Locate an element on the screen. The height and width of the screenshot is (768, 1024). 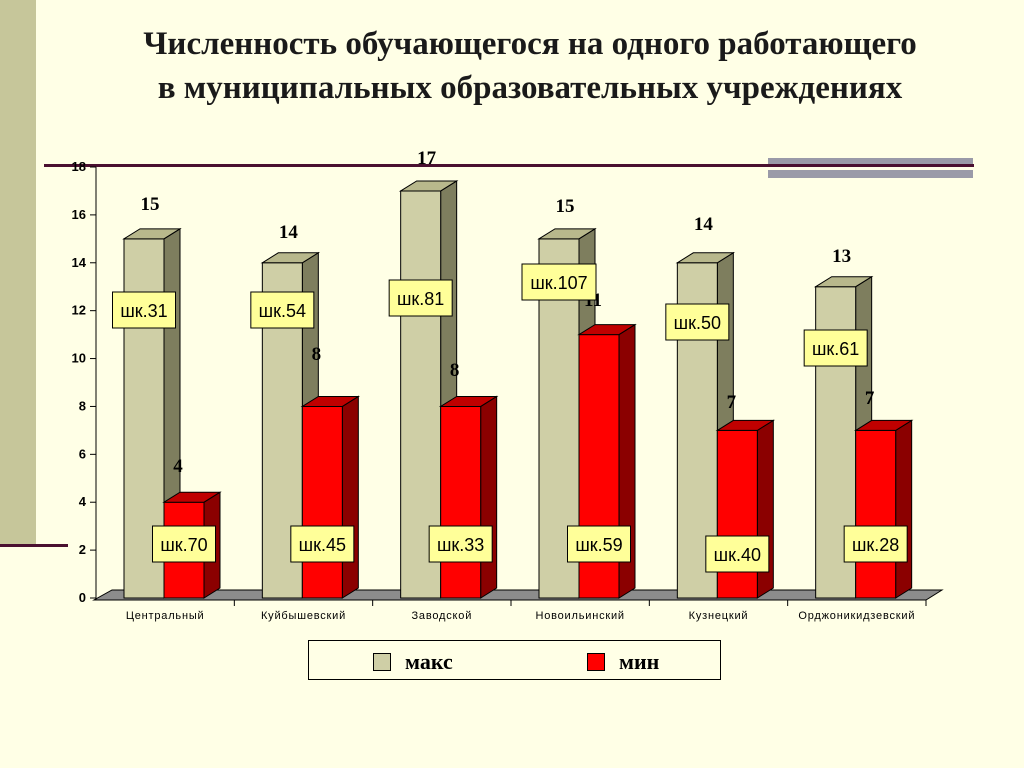
legend-item-max: макс is located at coordinates (413, 662).